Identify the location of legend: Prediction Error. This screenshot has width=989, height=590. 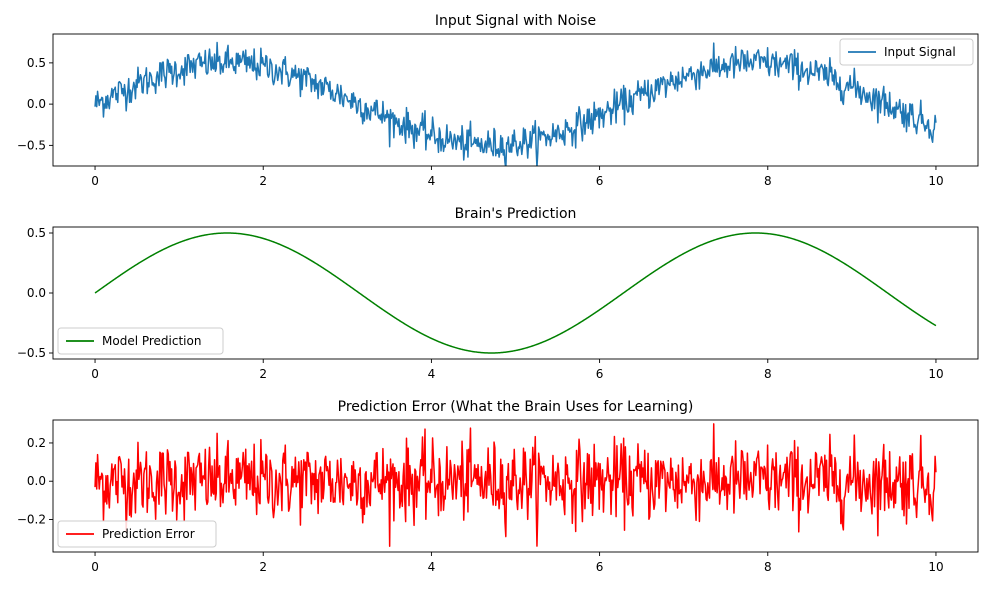
(137, 534).